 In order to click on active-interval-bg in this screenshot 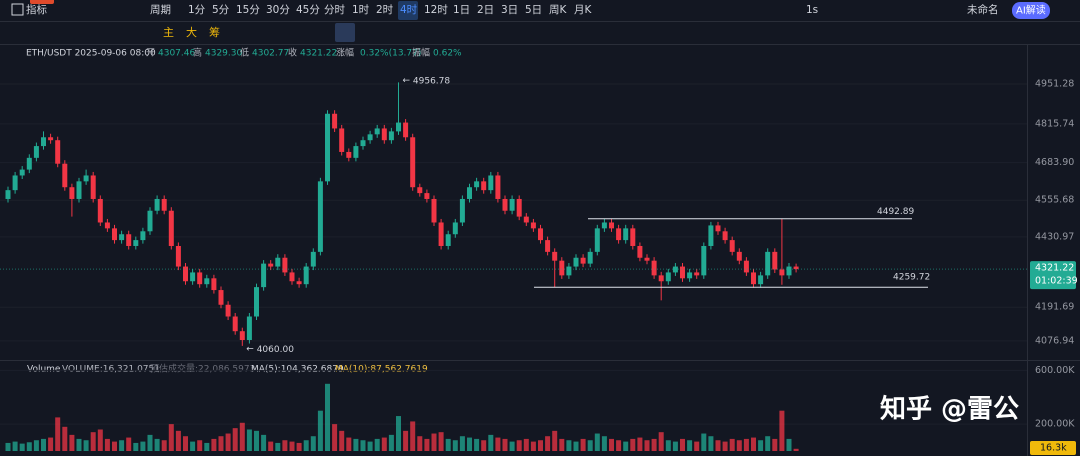, I will do `click(408, 10)`.